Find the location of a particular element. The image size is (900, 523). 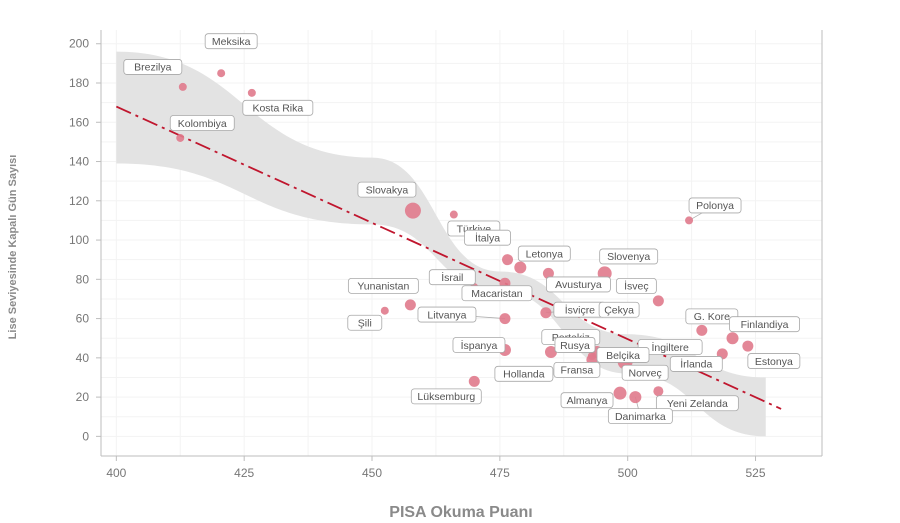

point-label-text: Şili is located at coordinates (365, 324).